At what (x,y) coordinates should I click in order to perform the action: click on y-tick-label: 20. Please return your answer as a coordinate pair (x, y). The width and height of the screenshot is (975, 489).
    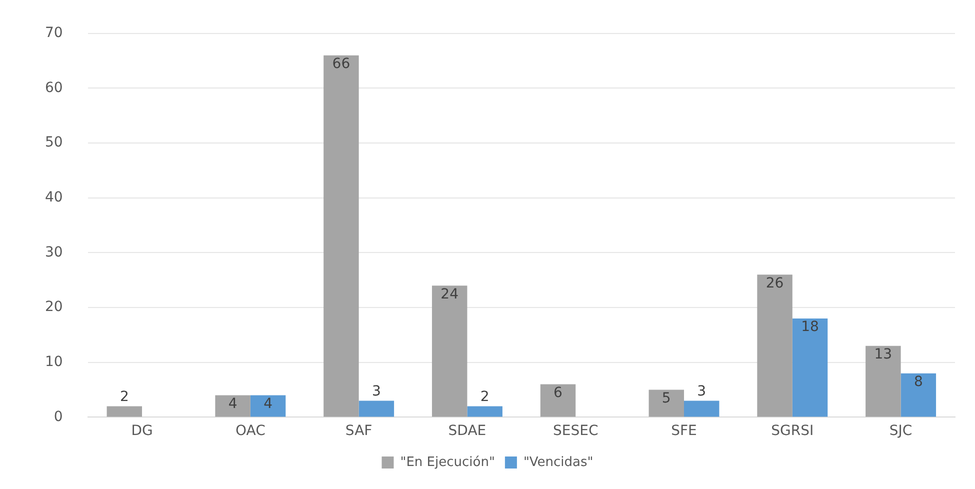
    Looking at the image, I should click on (53, 307).